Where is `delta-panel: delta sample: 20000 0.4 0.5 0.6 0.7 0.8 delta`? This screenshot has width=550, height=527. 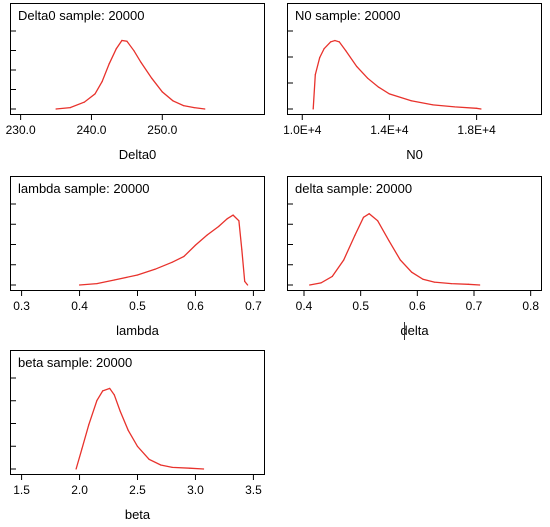
delta-panel: delta sample: 20000 0.4 0.5 0.6 0.7 0.8 delta is located at coordinates (414, 259).